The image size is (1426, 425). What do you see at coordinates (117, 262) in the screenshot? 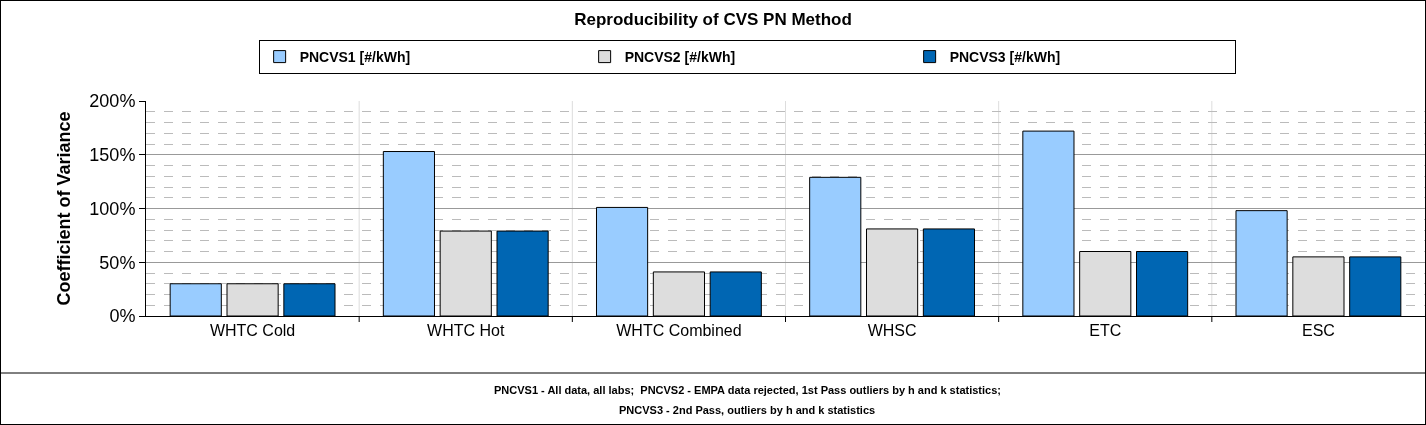
I see `y-tick-label: 50%` at bounding box center [117, 262].